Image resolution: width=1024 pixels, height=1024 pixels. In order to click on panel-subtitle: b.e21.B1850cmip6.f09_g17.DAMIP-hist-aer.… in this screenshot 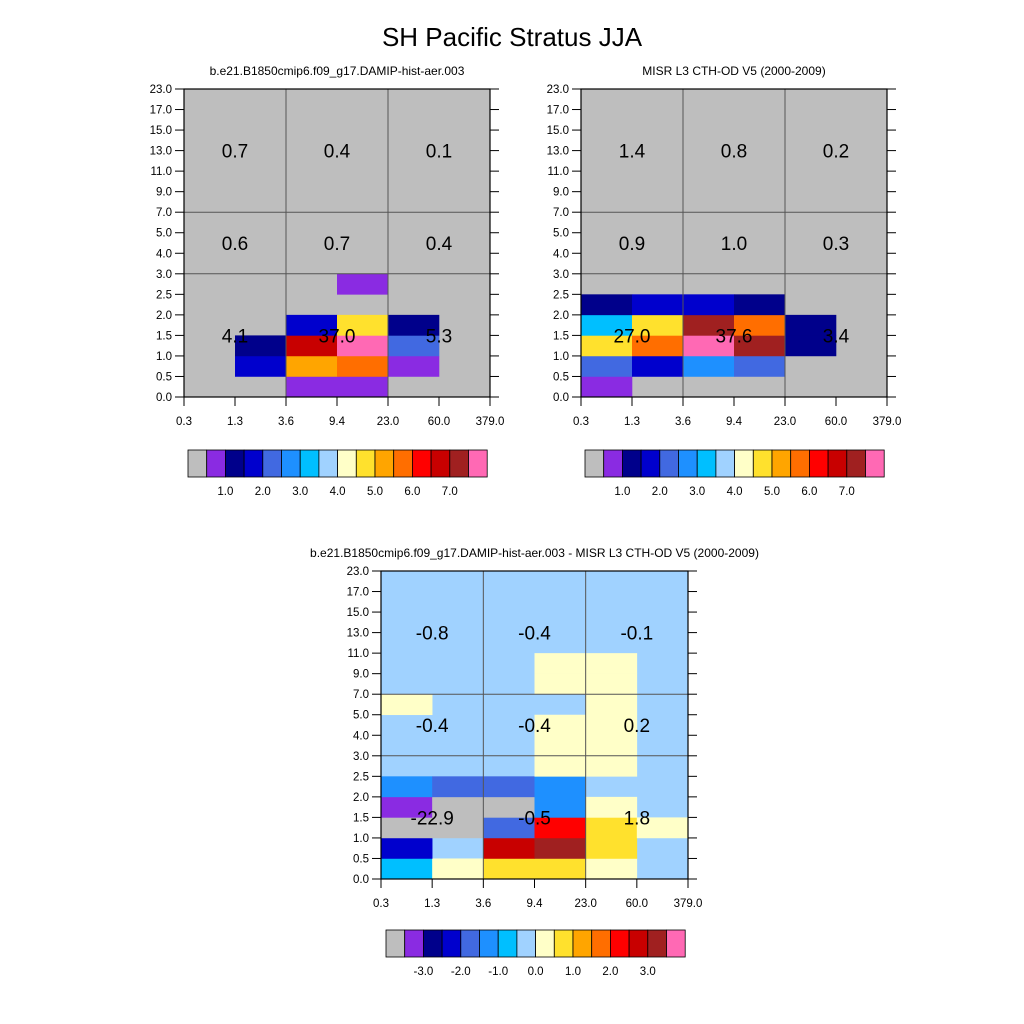, I will do `click(534, 553)`.